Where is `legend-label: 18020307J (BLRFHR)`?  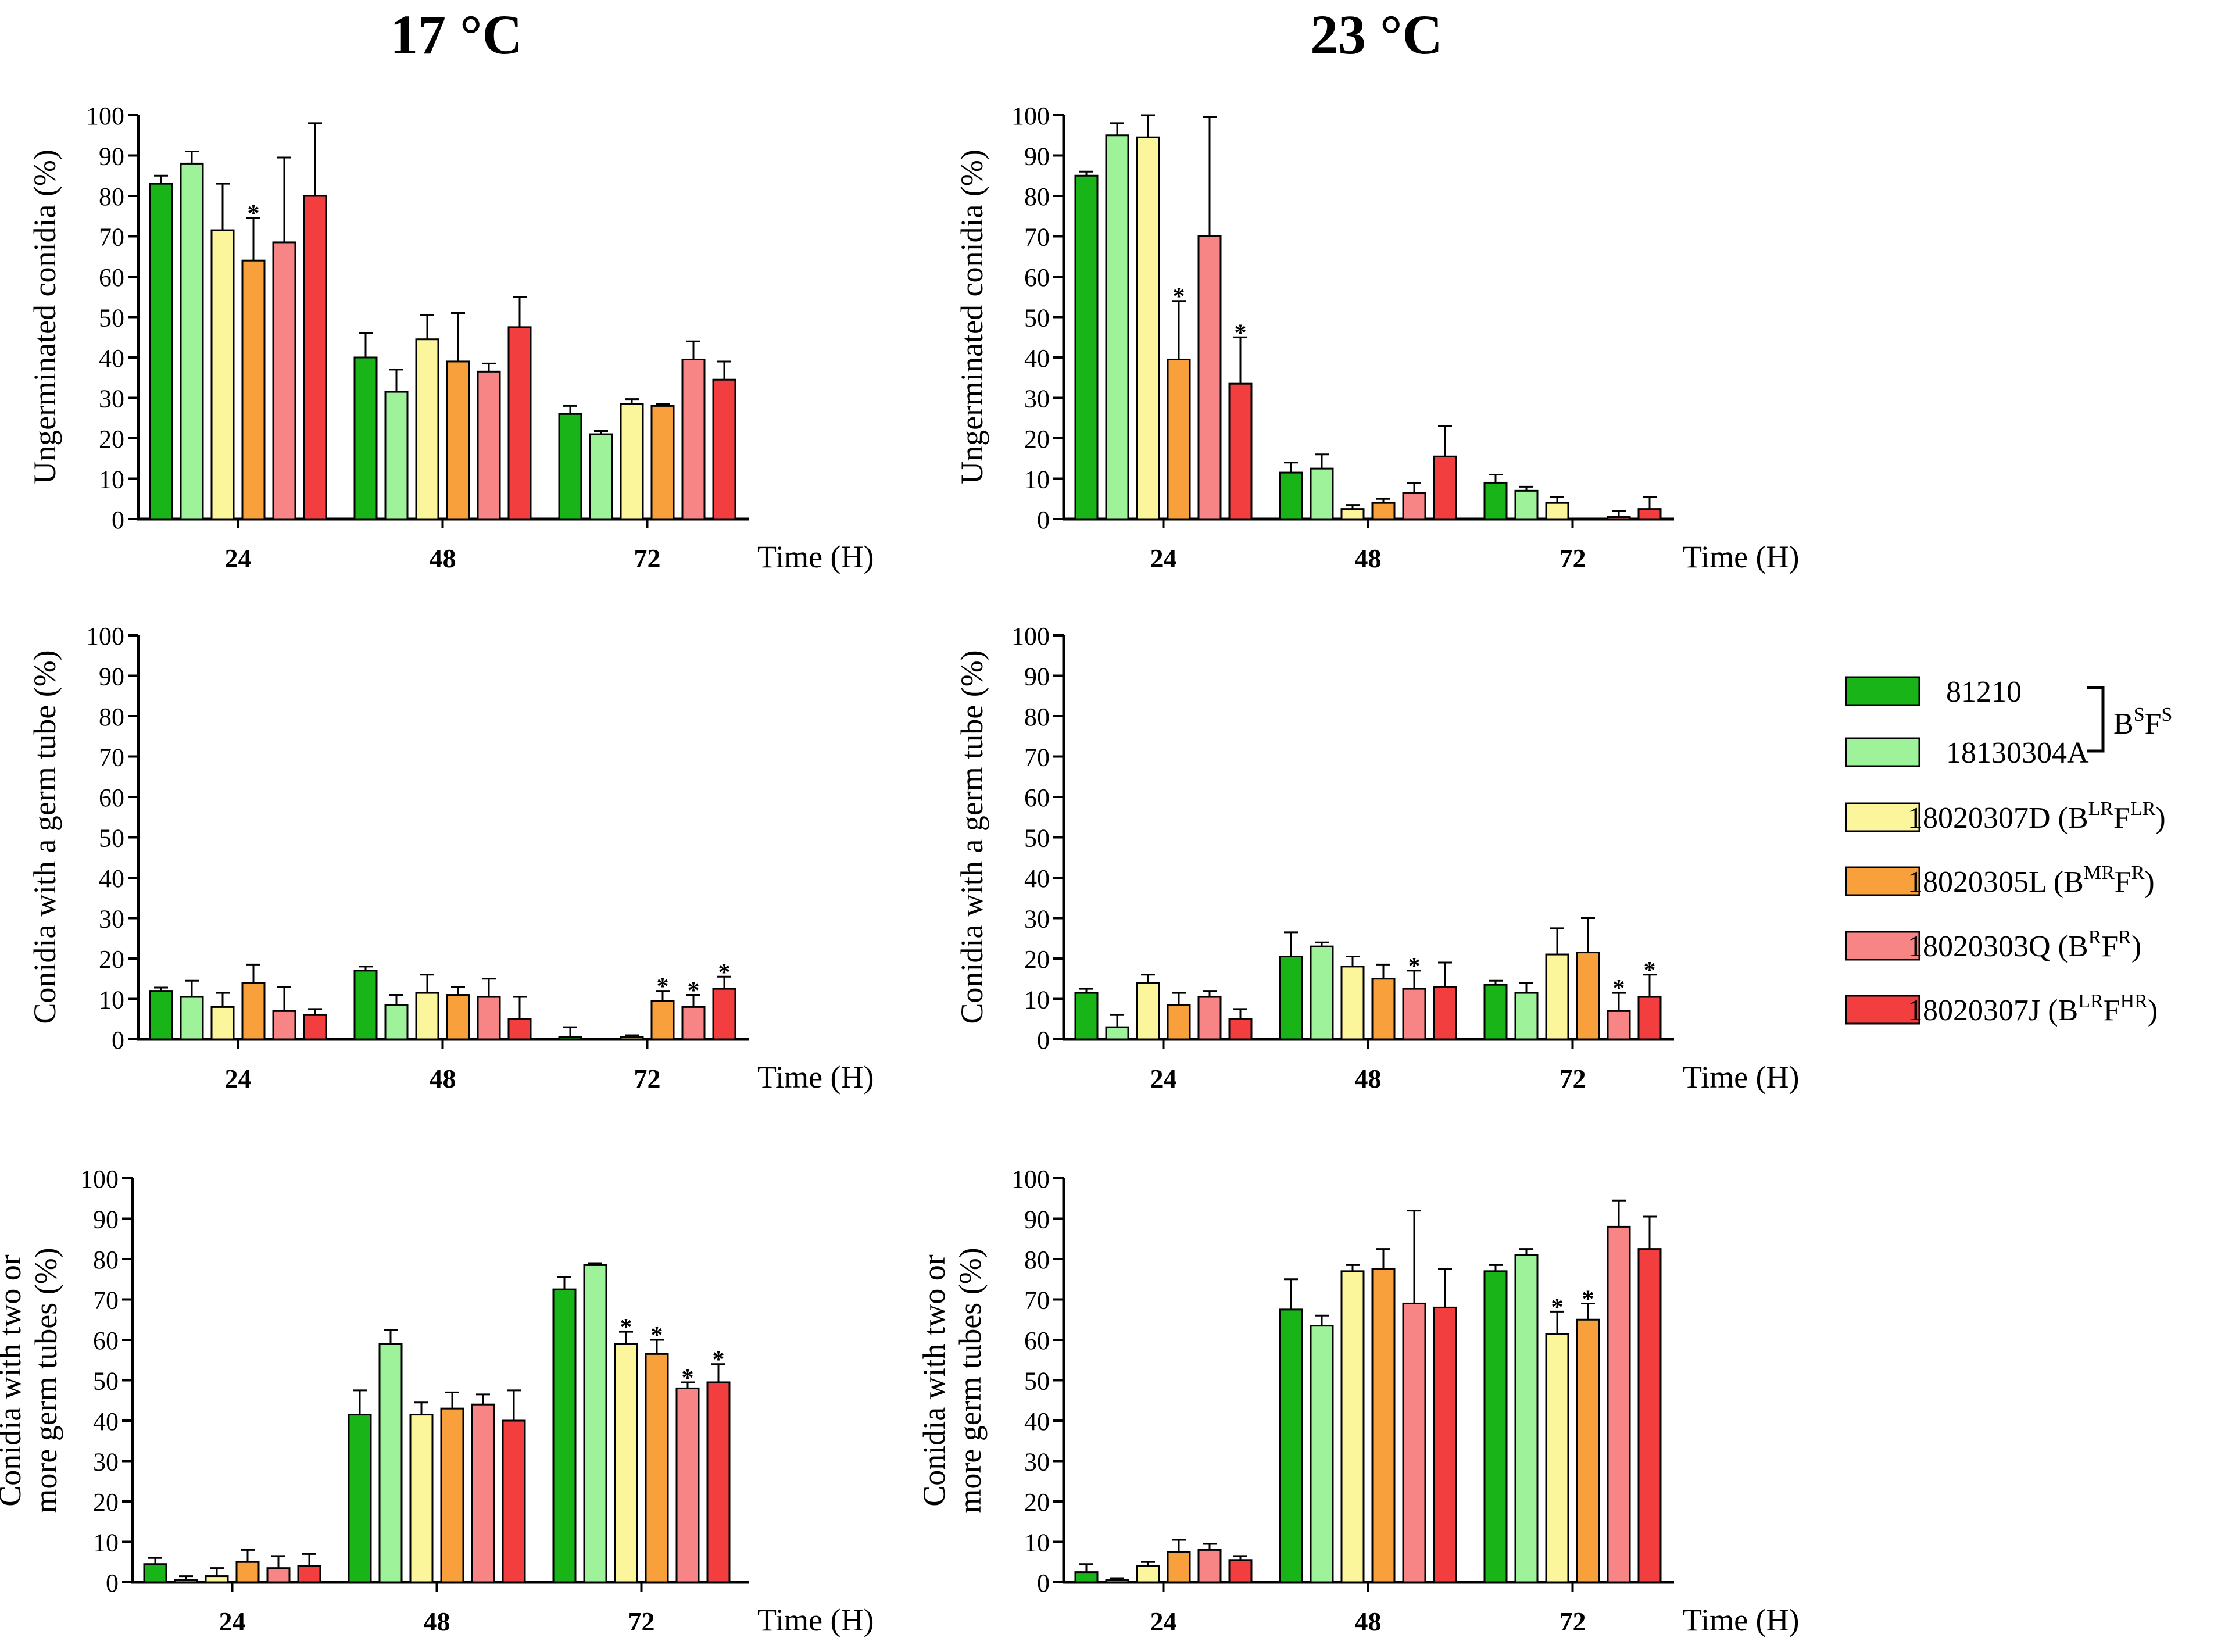
legend-label: 18020307J (BLRFHR) is located at coordinates (2033, 1009).